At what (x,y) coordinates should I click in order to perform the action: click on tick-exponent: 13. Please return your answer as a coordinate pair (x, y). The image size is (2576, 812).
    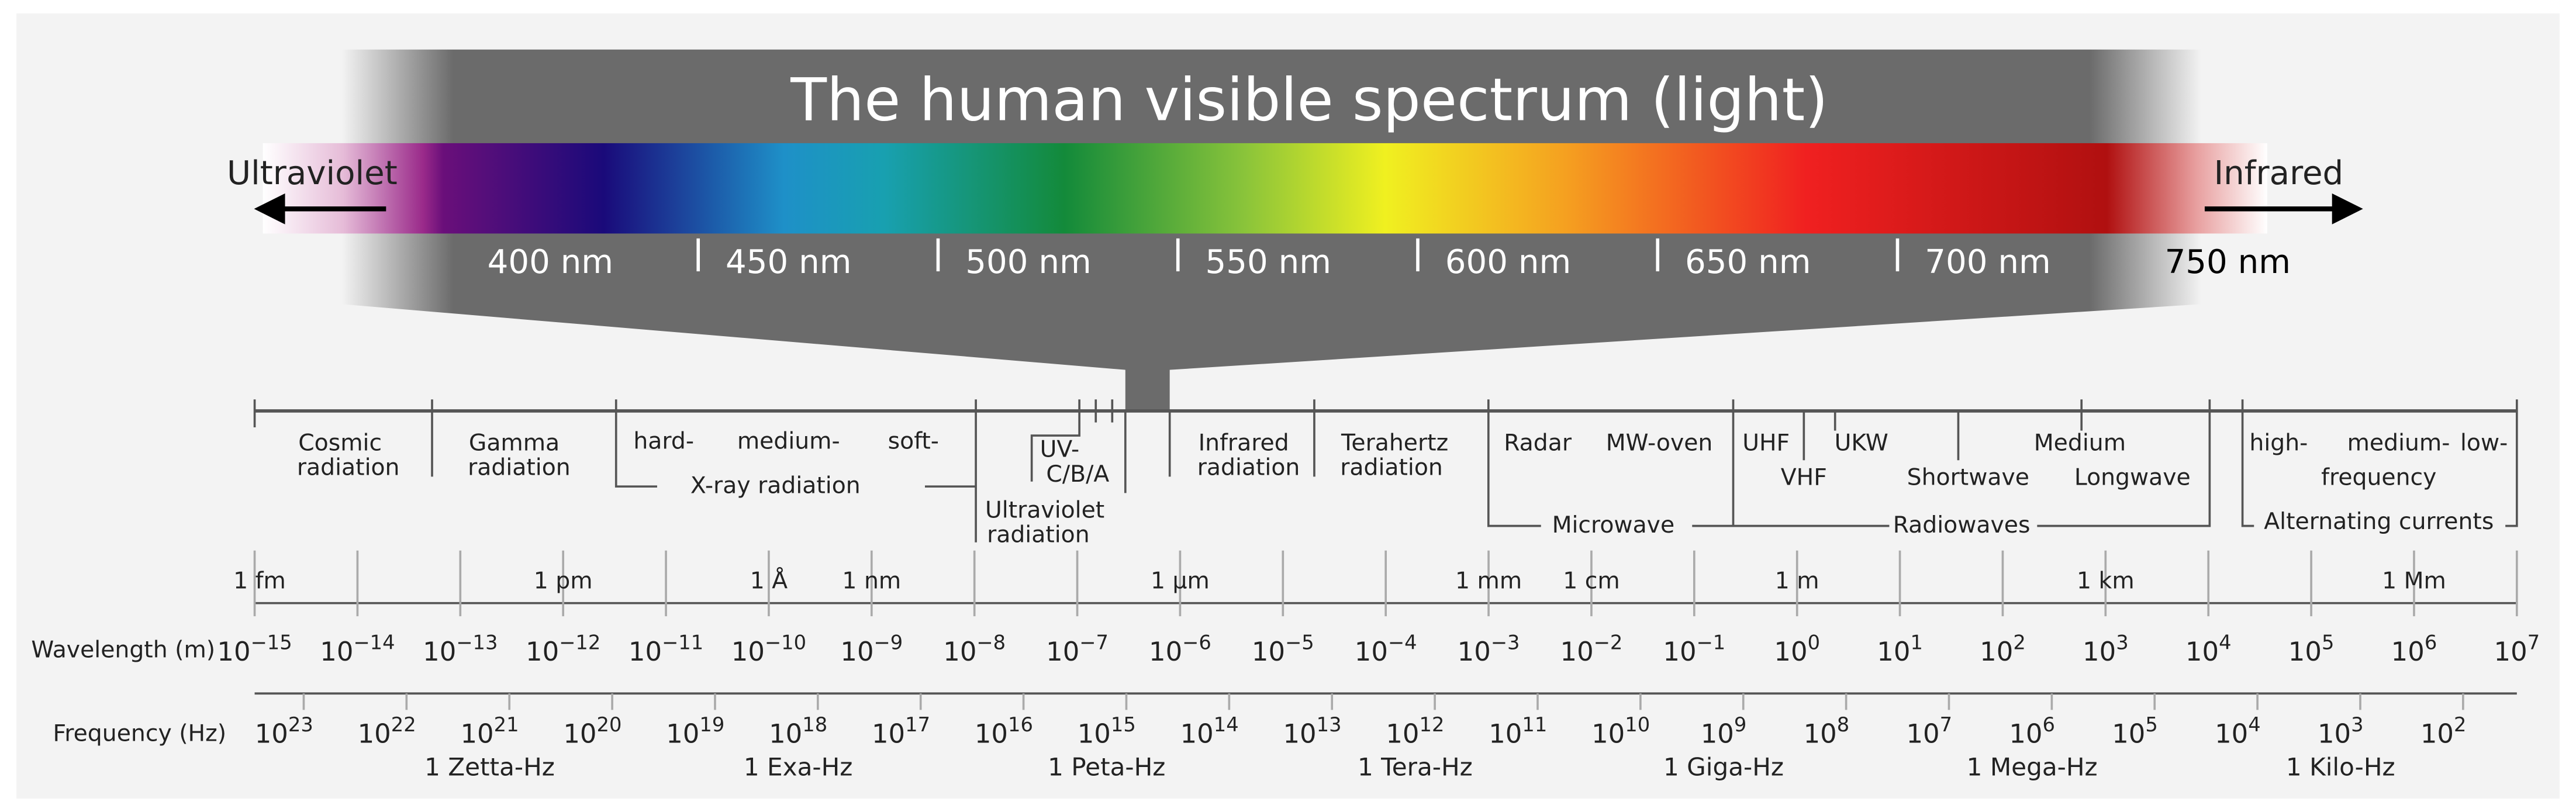
    Looking at the image, I should click on (1329, 725).